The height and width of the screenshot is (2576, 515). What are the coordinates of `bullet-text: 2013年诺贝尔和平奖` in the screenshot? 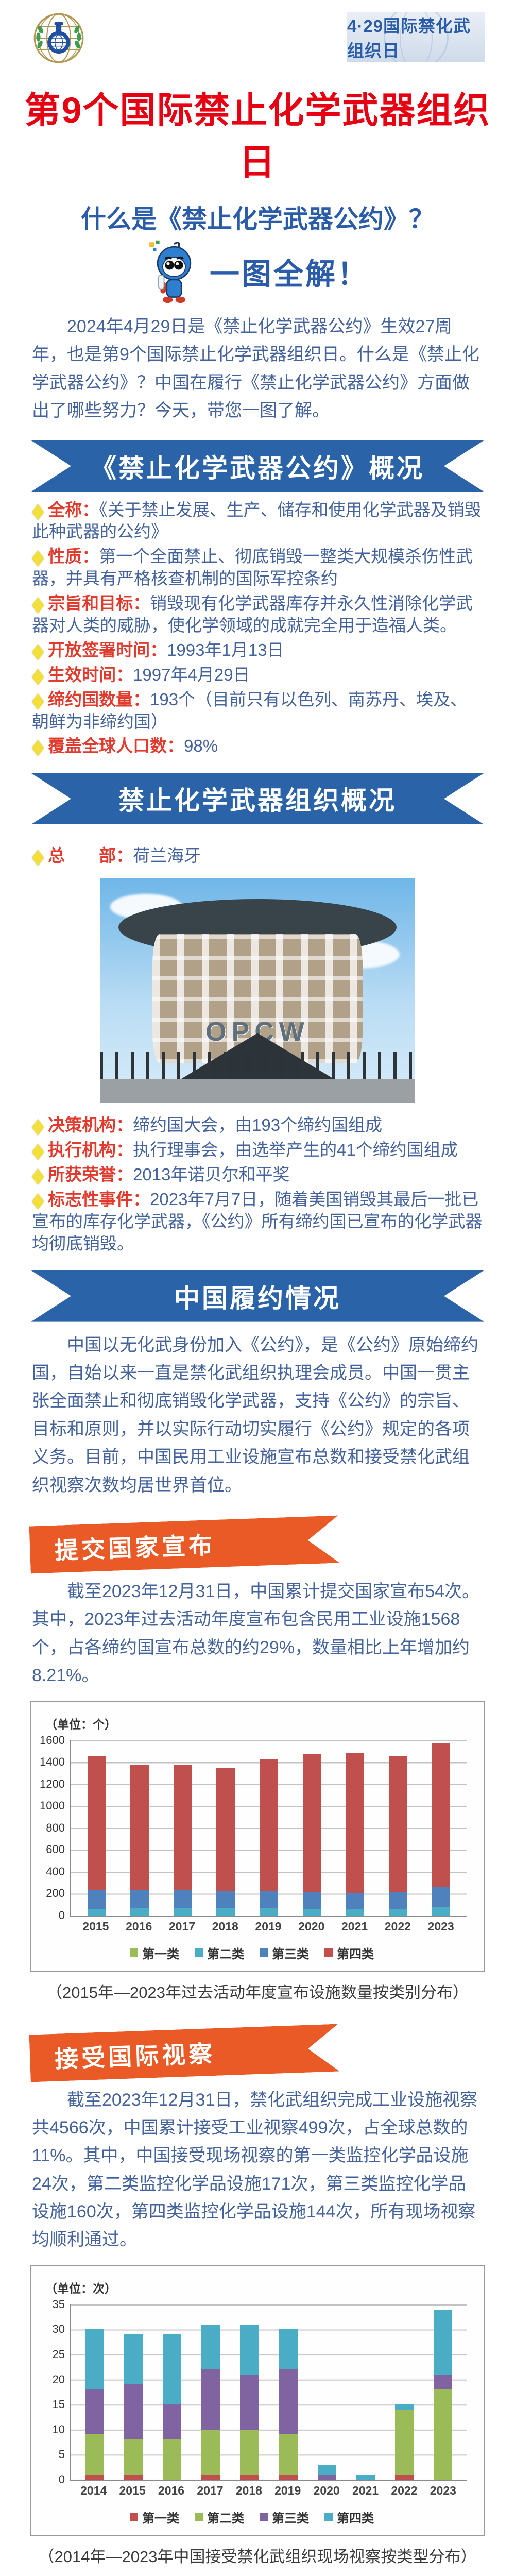 It's located at (212, 1174).